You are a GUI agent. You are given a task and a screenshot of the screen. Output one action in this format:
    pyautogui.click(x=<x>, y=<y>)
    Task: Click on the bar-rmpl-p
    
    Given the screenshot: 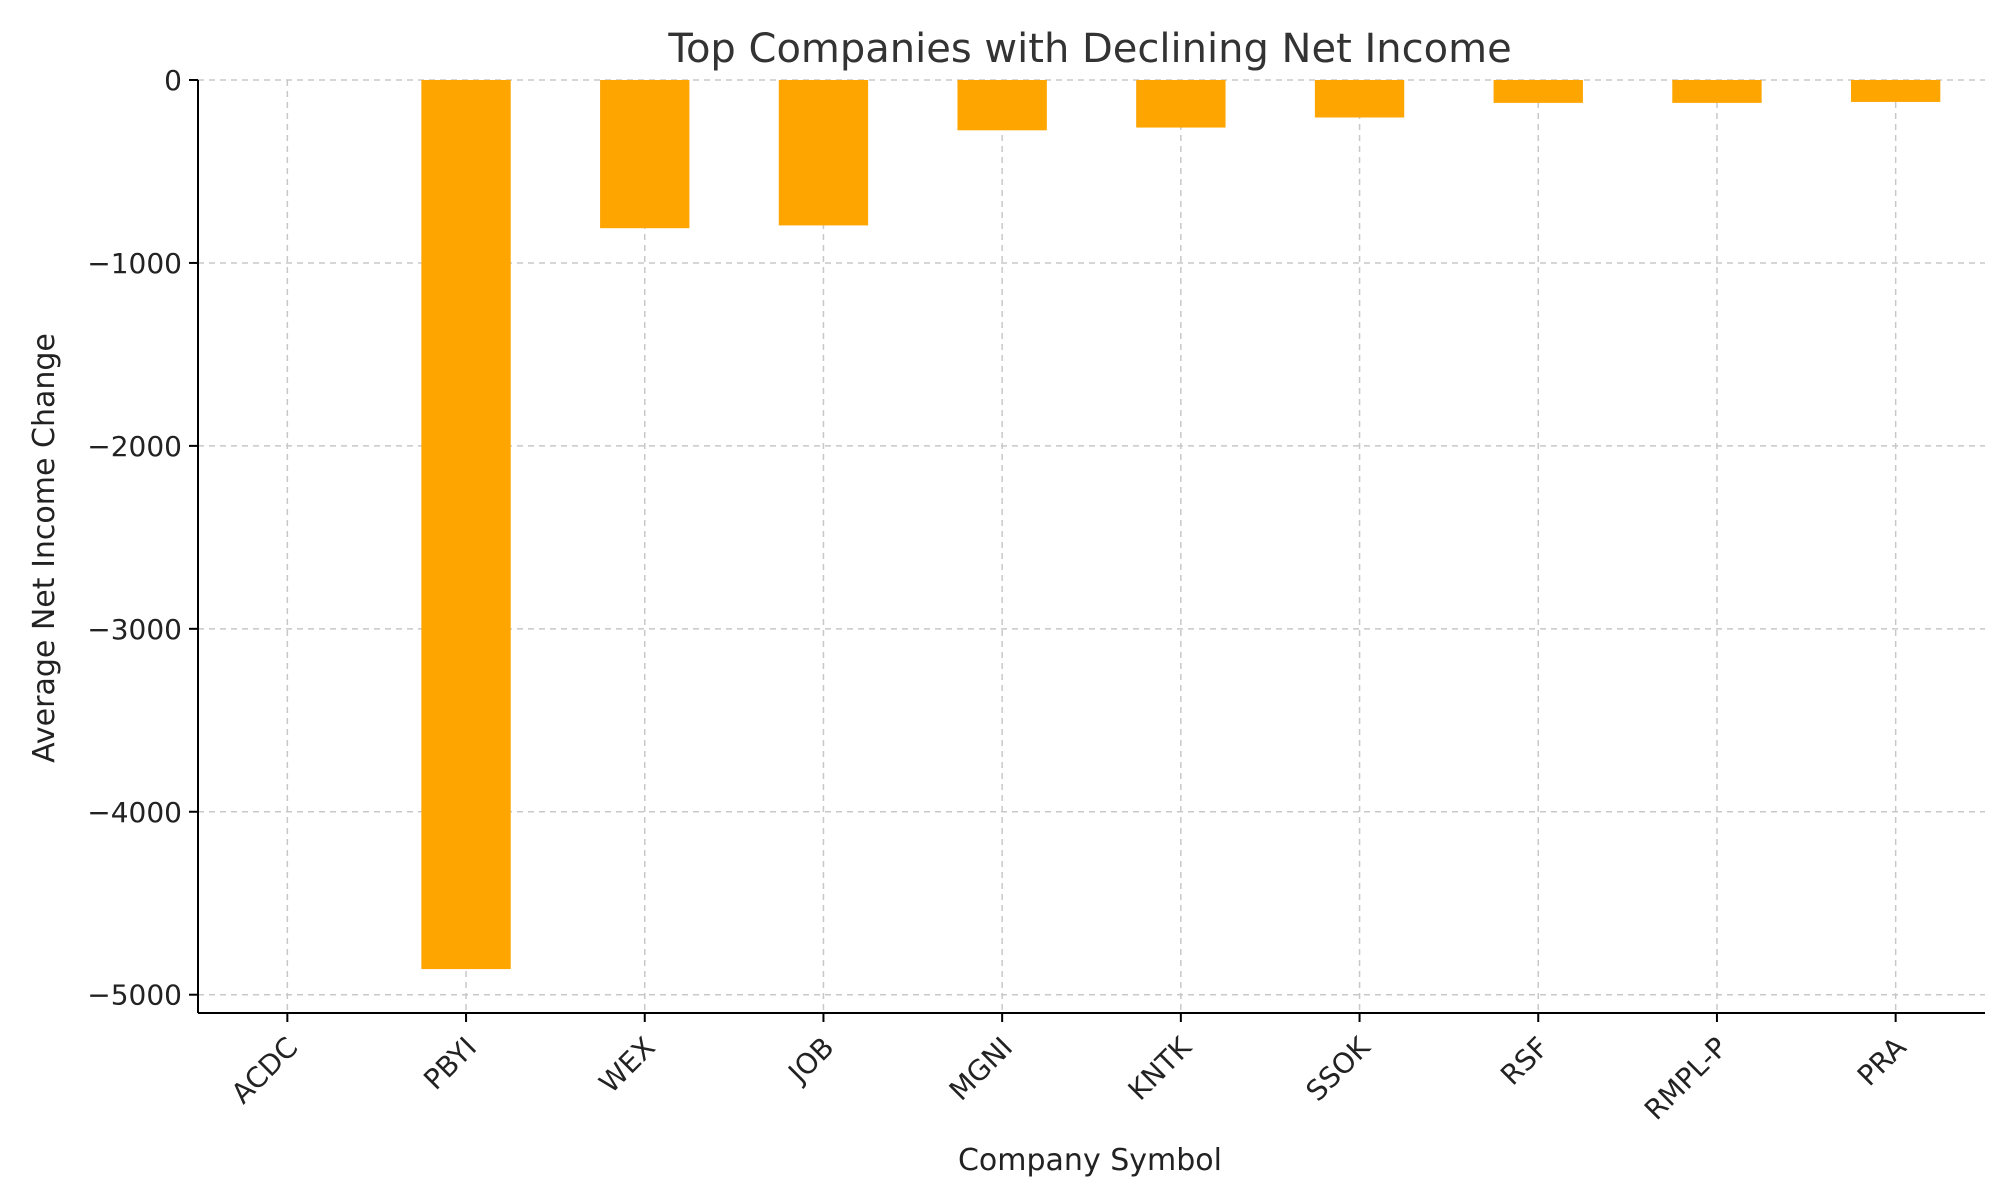 What is the action you would take?
    pyautogui.click(x=1717, y=91)
    